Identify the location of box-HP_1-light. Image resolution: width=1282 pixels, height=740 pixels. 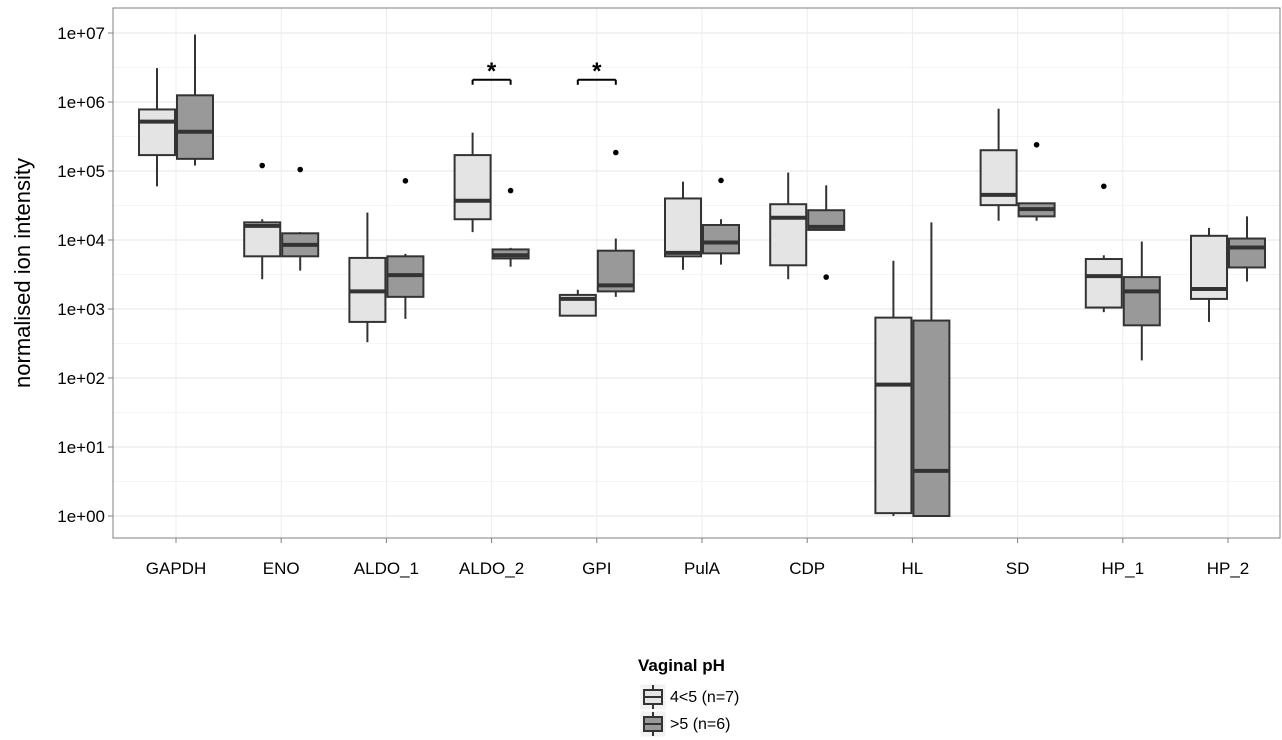
(1103, 248).